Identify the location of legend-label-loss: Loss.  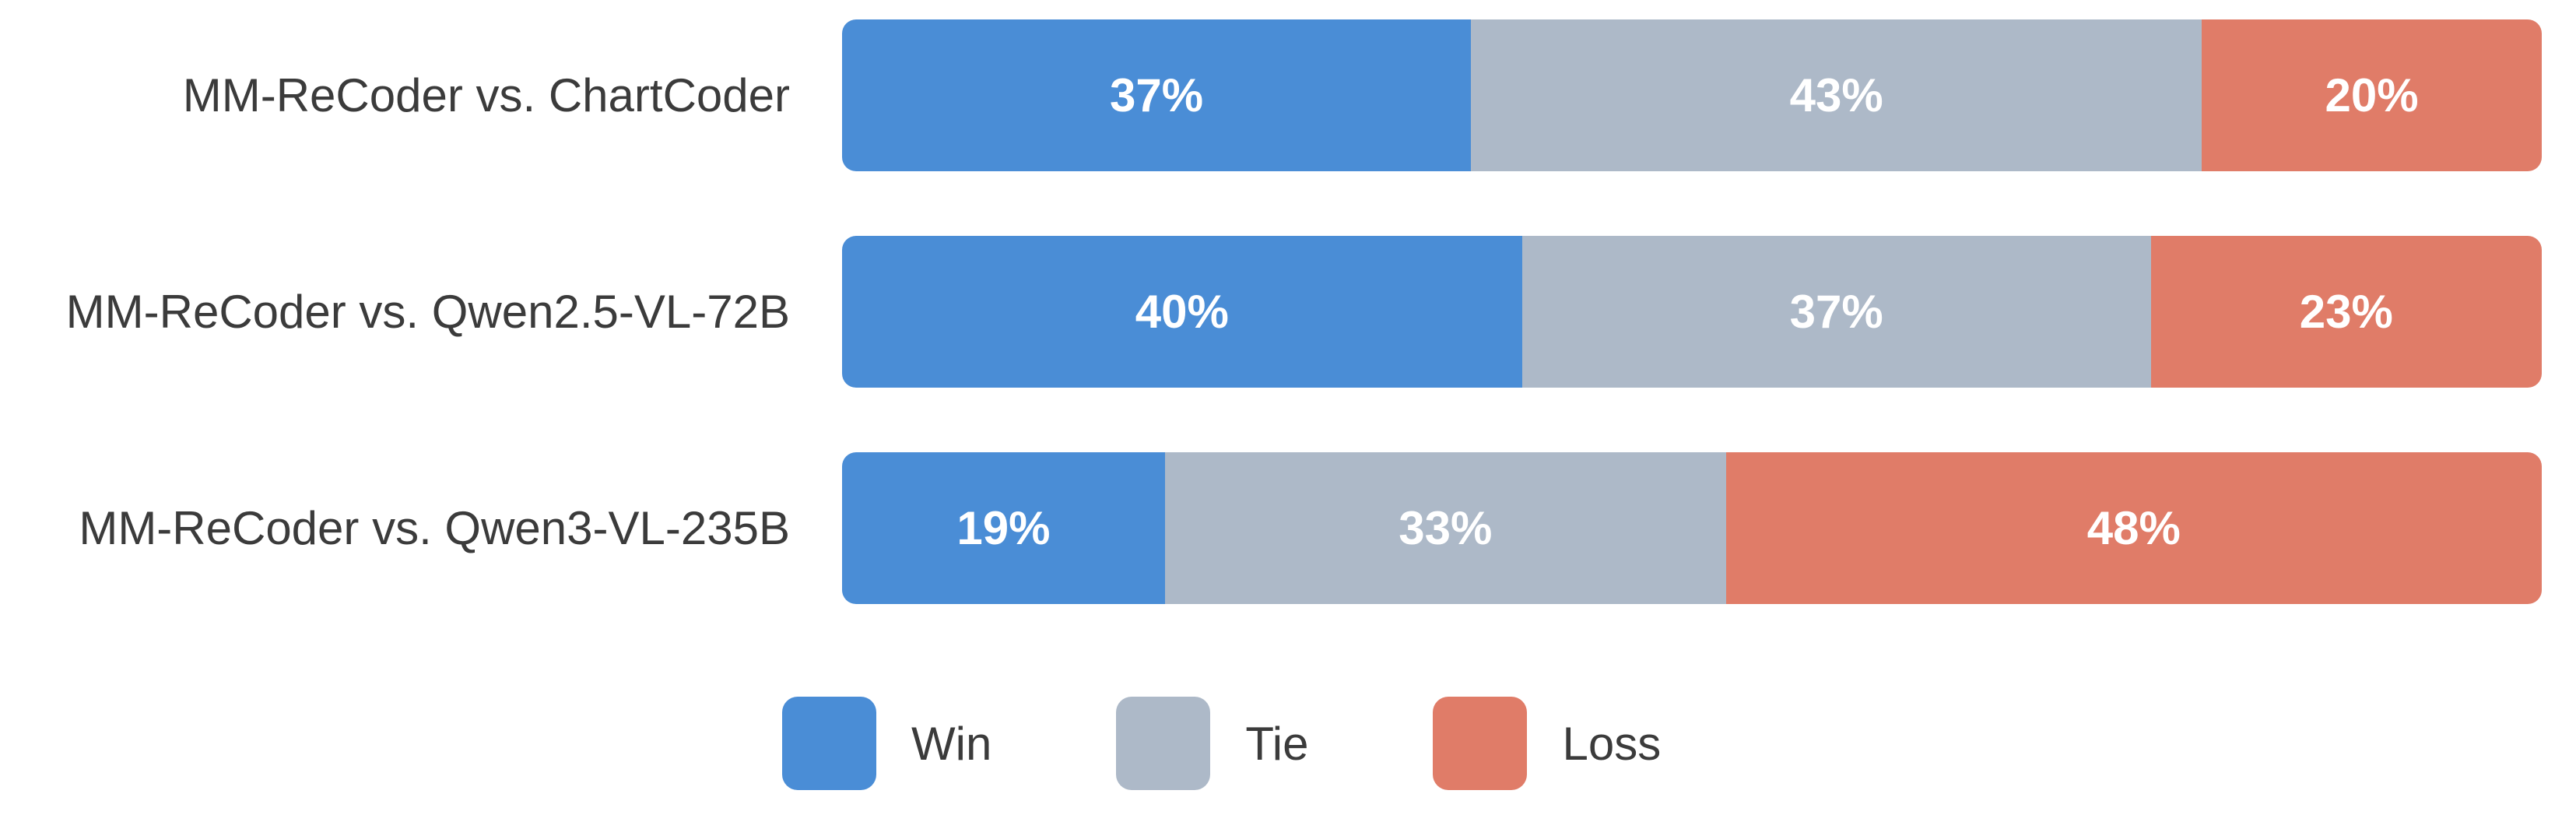
(1612, 743).